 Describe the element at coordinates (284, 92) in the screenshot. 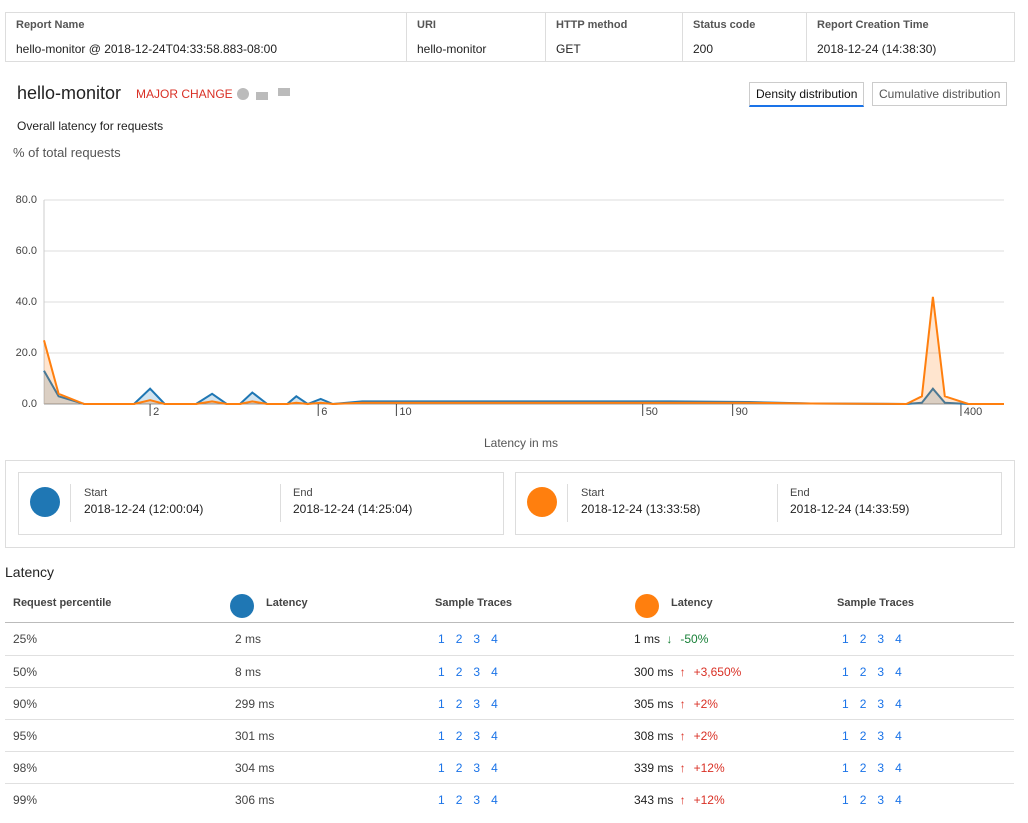

I see `thumb-down-icon` at that location.